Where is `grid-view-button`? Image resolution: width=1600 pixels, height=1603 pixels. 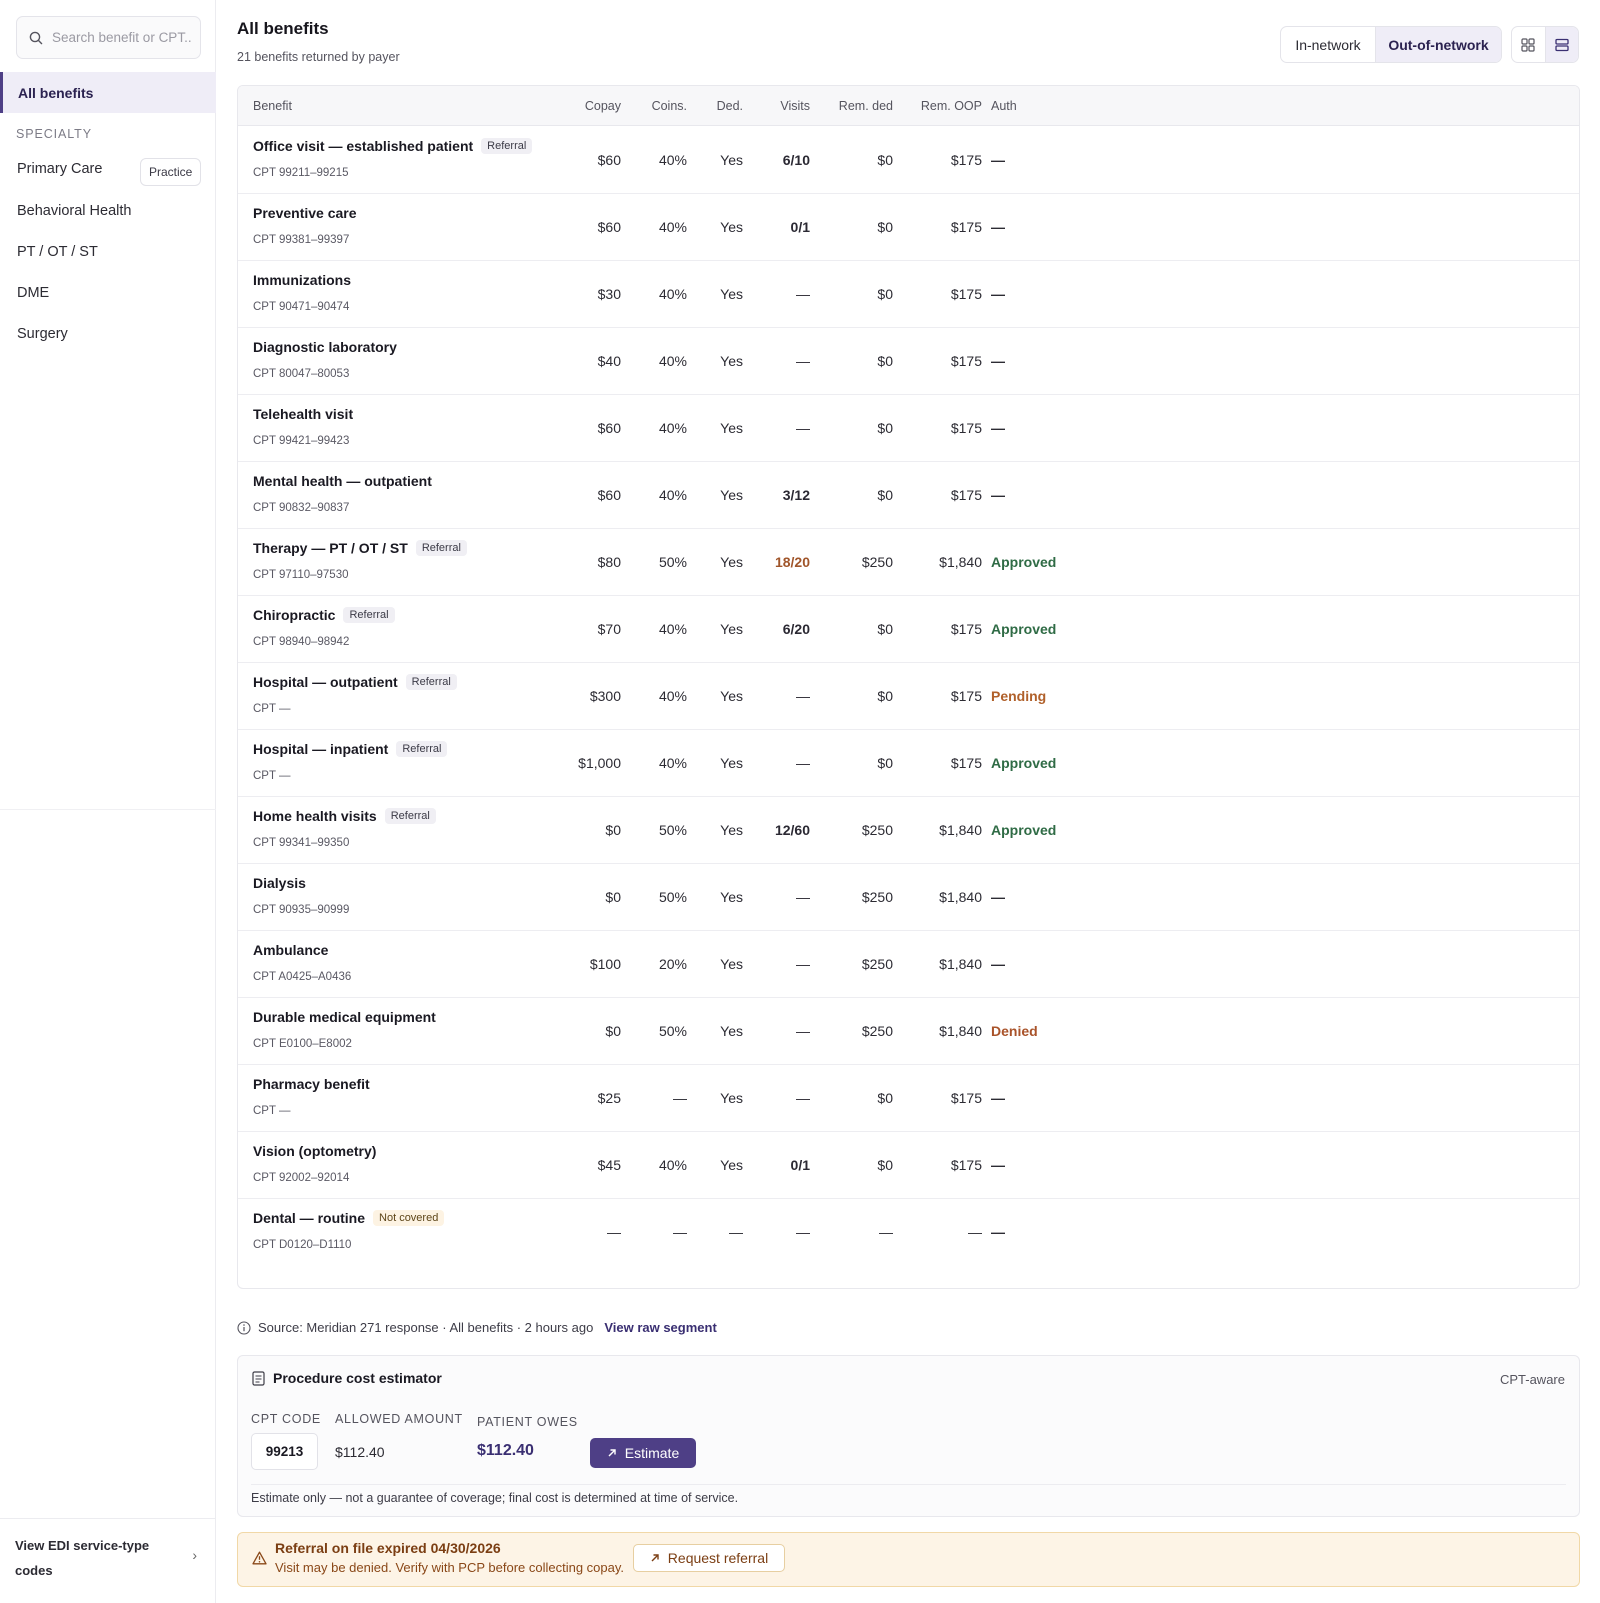
grid-view-button is located at coordinates (1528, 44).